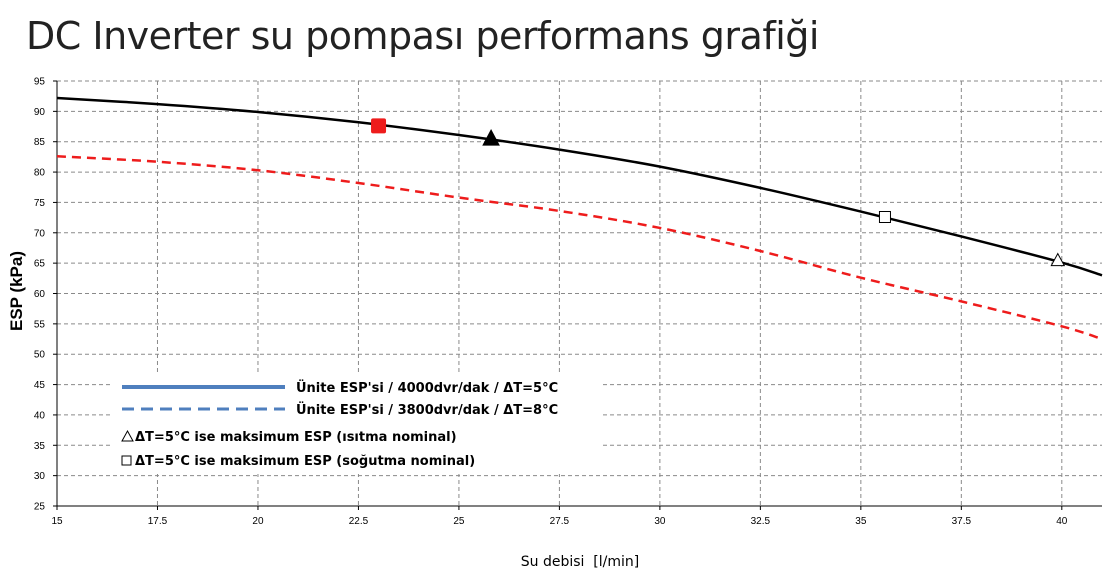 The height and width of the screenshot is (581, 1116). What do you see at coordinates (40, 112) in the screenshot?
I see `y-tick-label: 90` at bounding box center [40, 112].